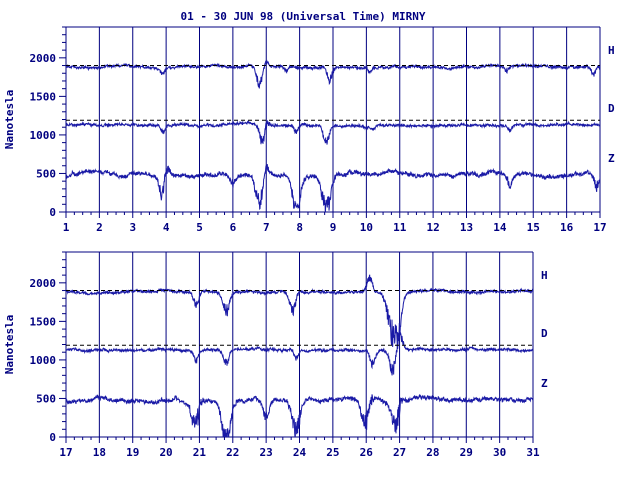 Image resolution: width=640 pixels, height=480 pixels. What do you see at coordinates (266, 227) in the screenshot?
I see `x-tick-label: 7` at bounding box center [266, 227].